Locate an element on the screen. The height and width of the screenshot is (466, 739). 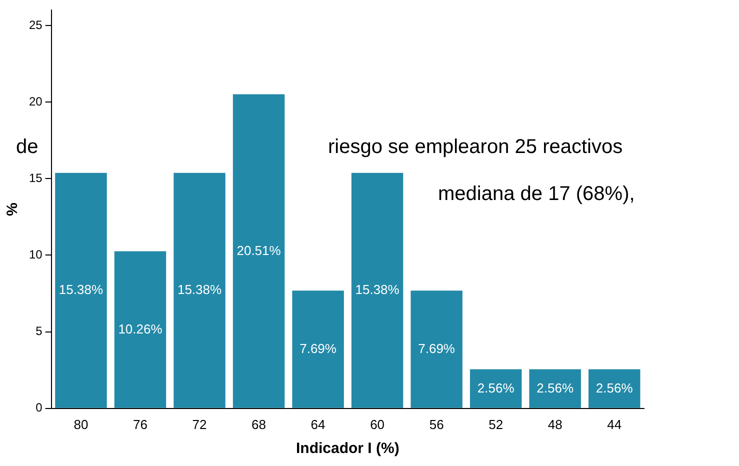
text: de is located at coordinates (27, 147).